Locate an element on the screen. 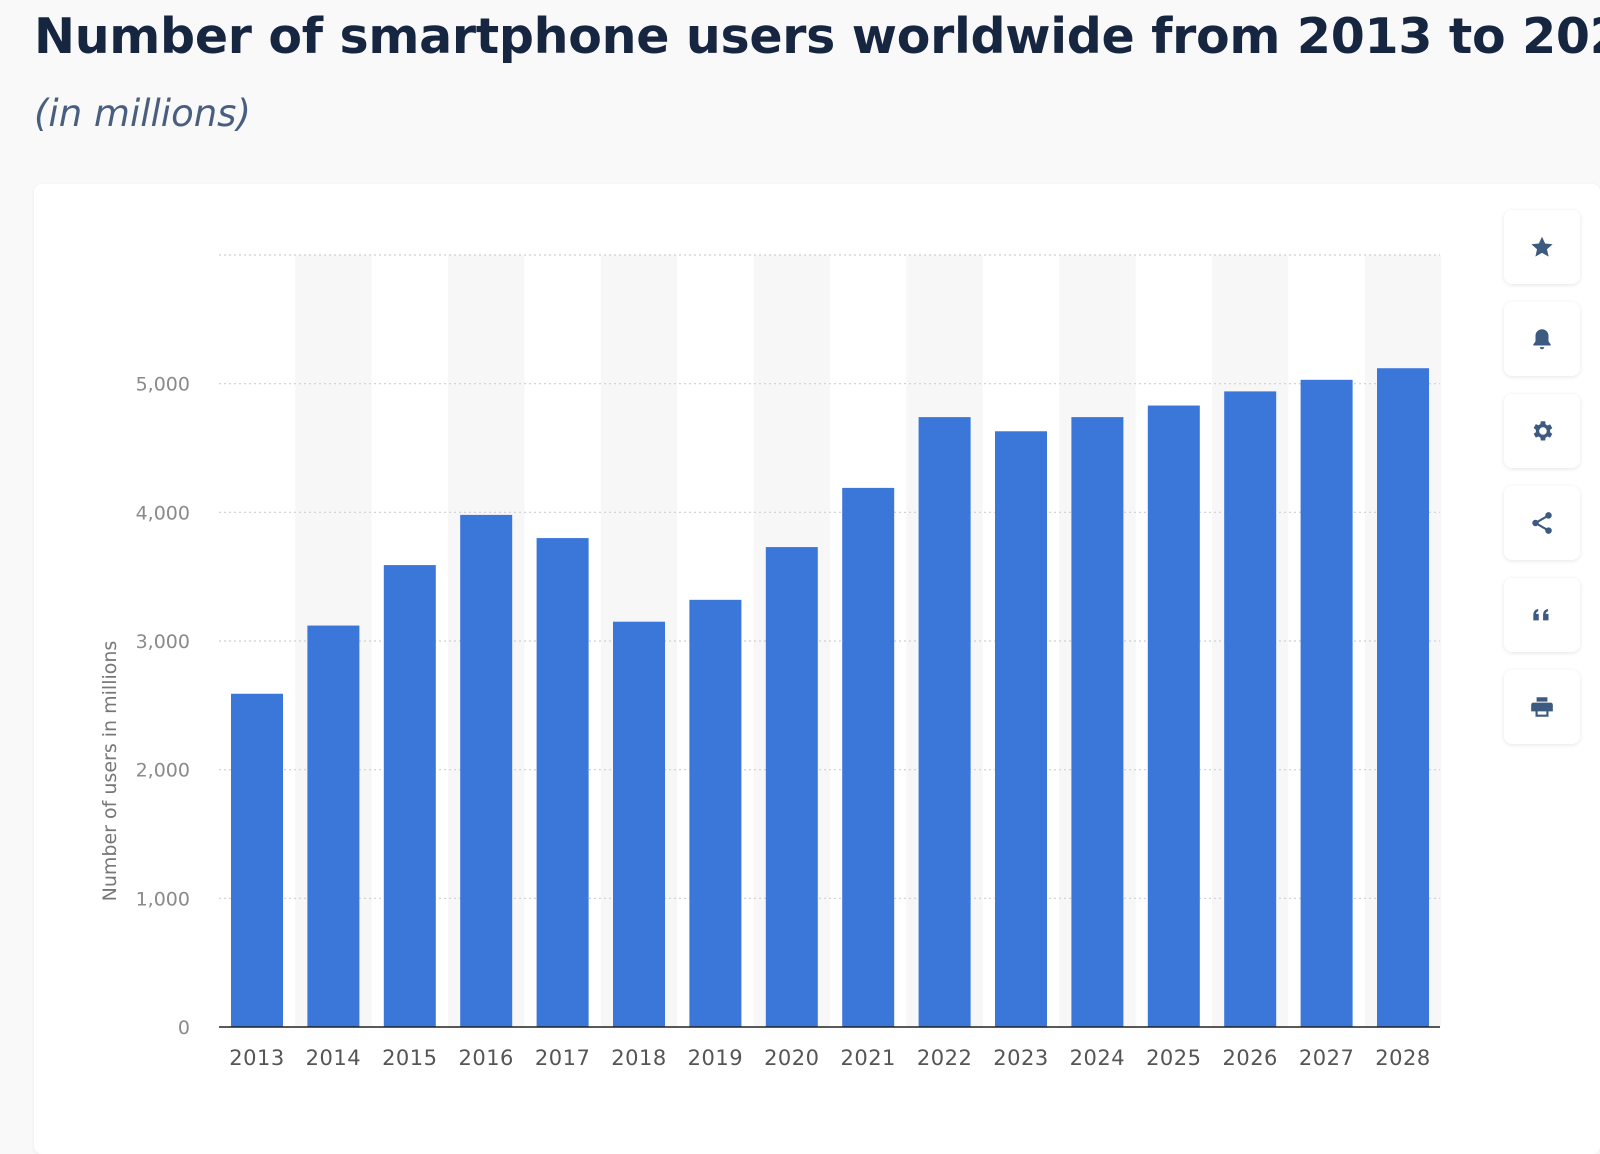 The width and height of the screenshot is (1600, 1154). print-button is located at coordinates (1542, 707).